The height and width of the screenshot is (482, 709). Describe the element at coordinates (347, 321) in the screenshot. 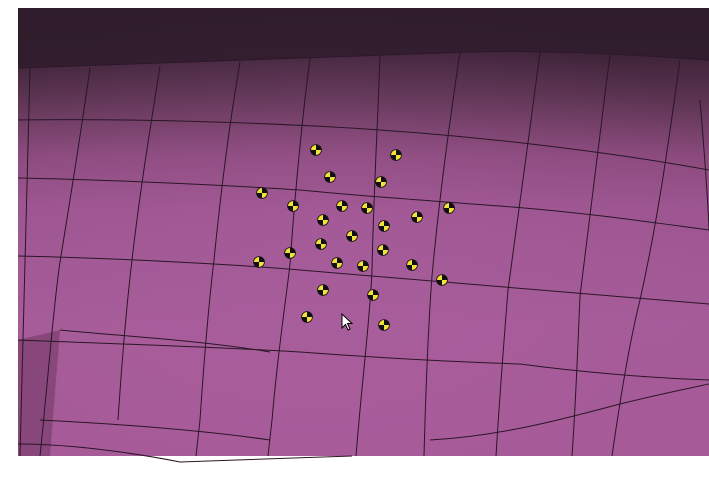

I see `mouse-pointer-icon` at that location.